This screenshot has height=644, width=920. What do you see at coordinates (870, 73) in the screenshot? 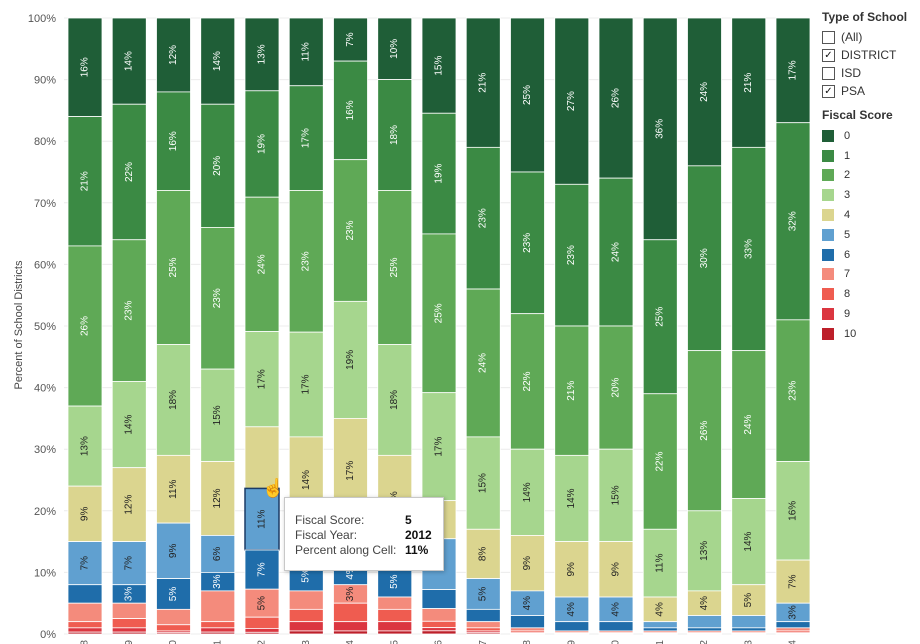
I see `filter-option-isd: ISD` at bounding box center [870, 73].